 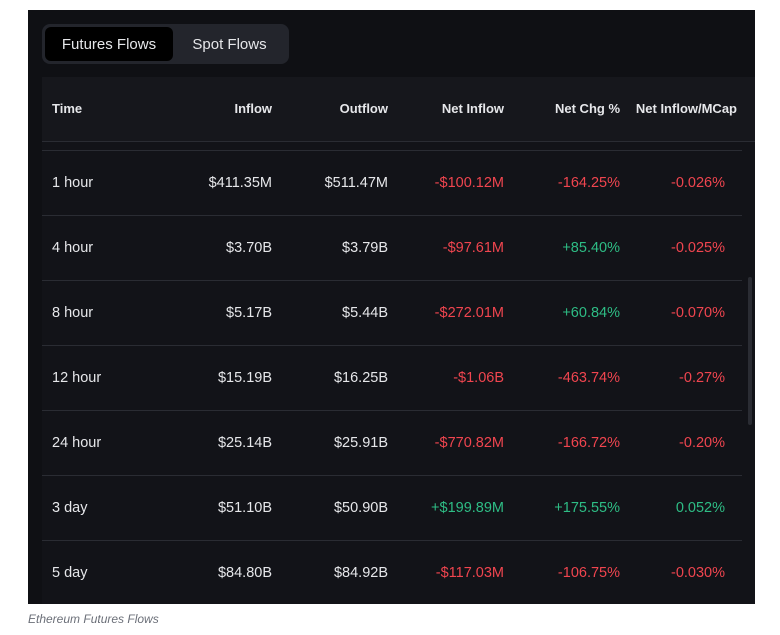 I want to click on cell-time: 24 hour, so click(x=77, y=443).